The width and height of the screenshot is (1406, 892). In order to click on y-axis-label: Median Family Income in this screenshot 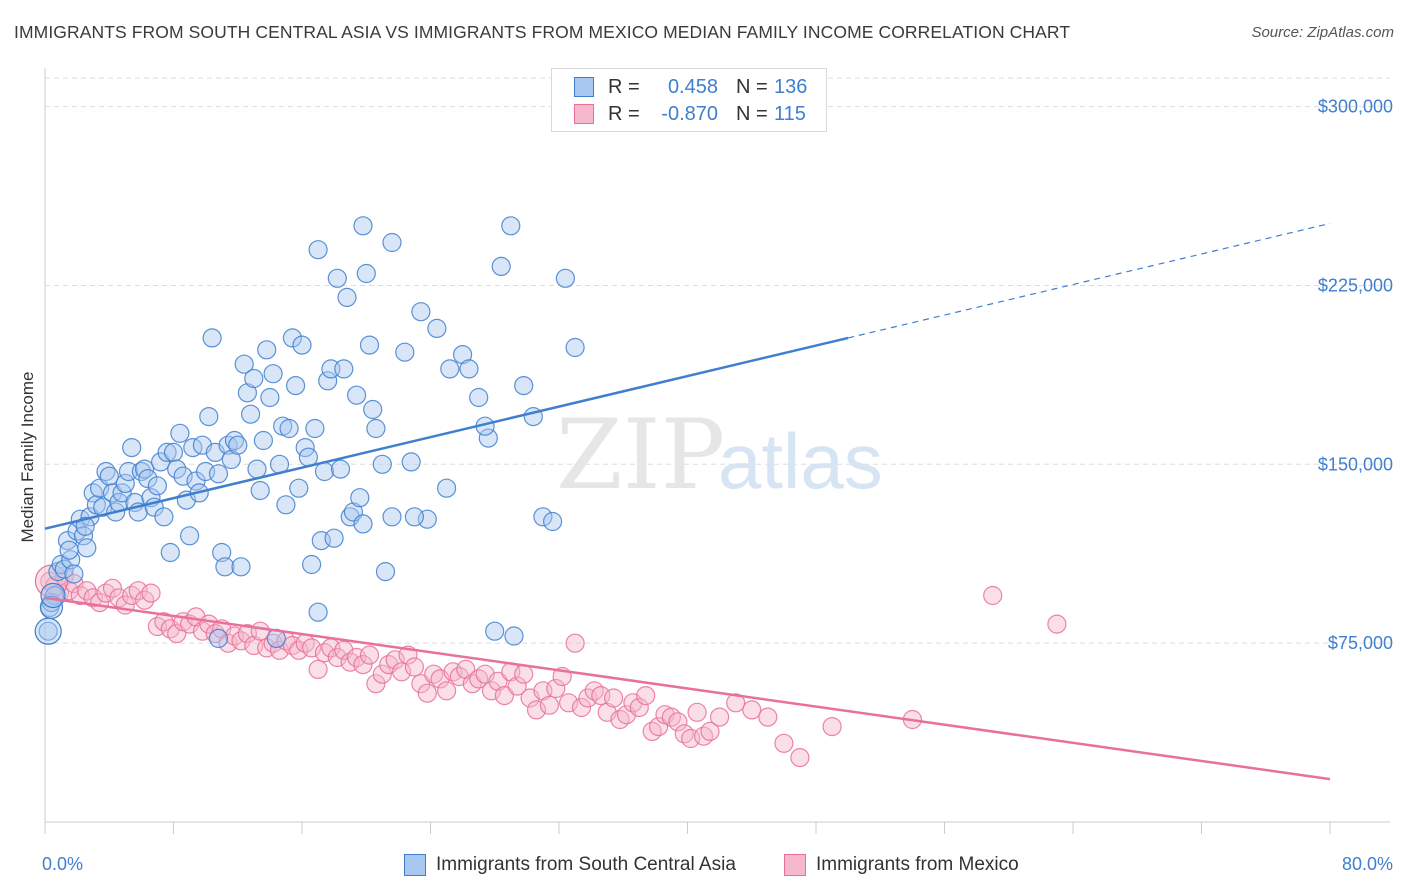, I will do `click(27, 456)`.